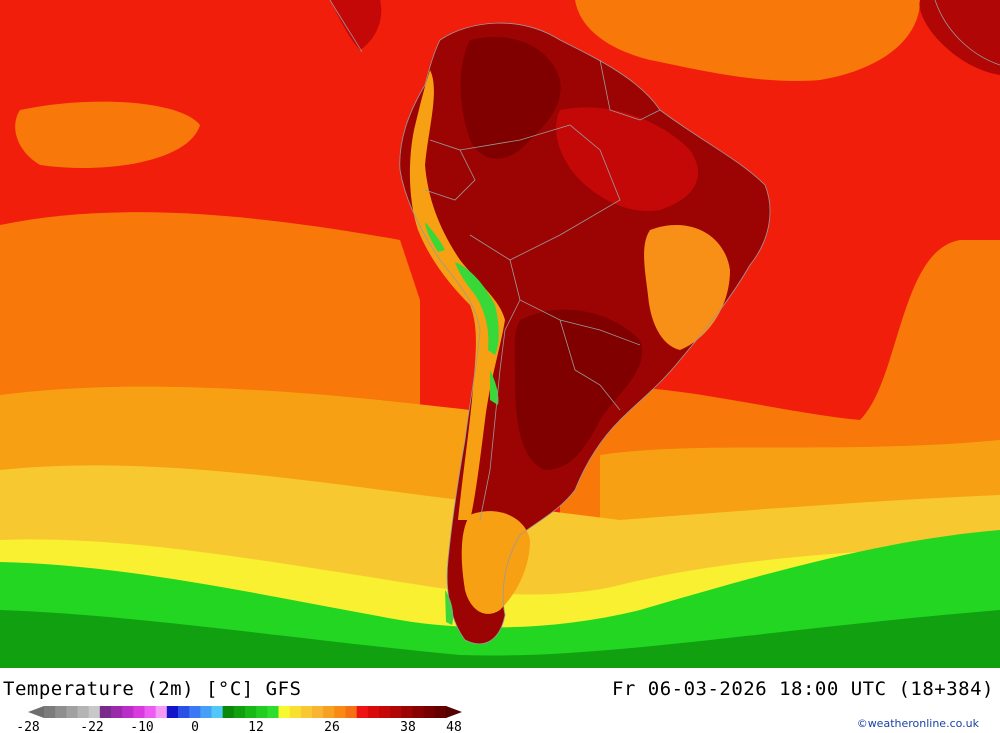 Image resolution: width=1000 pixels, height=733 pixels. What do you see at coordinates (802, 689) in the screenshot?
I see `map-timestamp: Fr 06-03-2026 18:00 UTC (18+384)` at bounding box center [802, 689].